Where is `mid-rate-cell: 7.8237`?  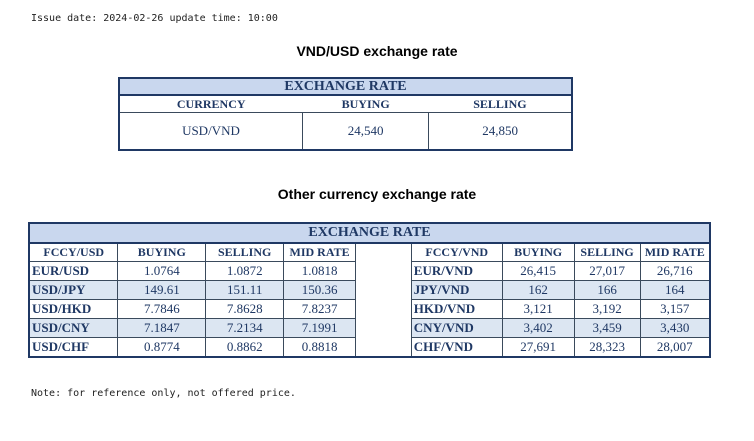 mid-rate-cell: 7.8237 is located at coordinates (319, 309).